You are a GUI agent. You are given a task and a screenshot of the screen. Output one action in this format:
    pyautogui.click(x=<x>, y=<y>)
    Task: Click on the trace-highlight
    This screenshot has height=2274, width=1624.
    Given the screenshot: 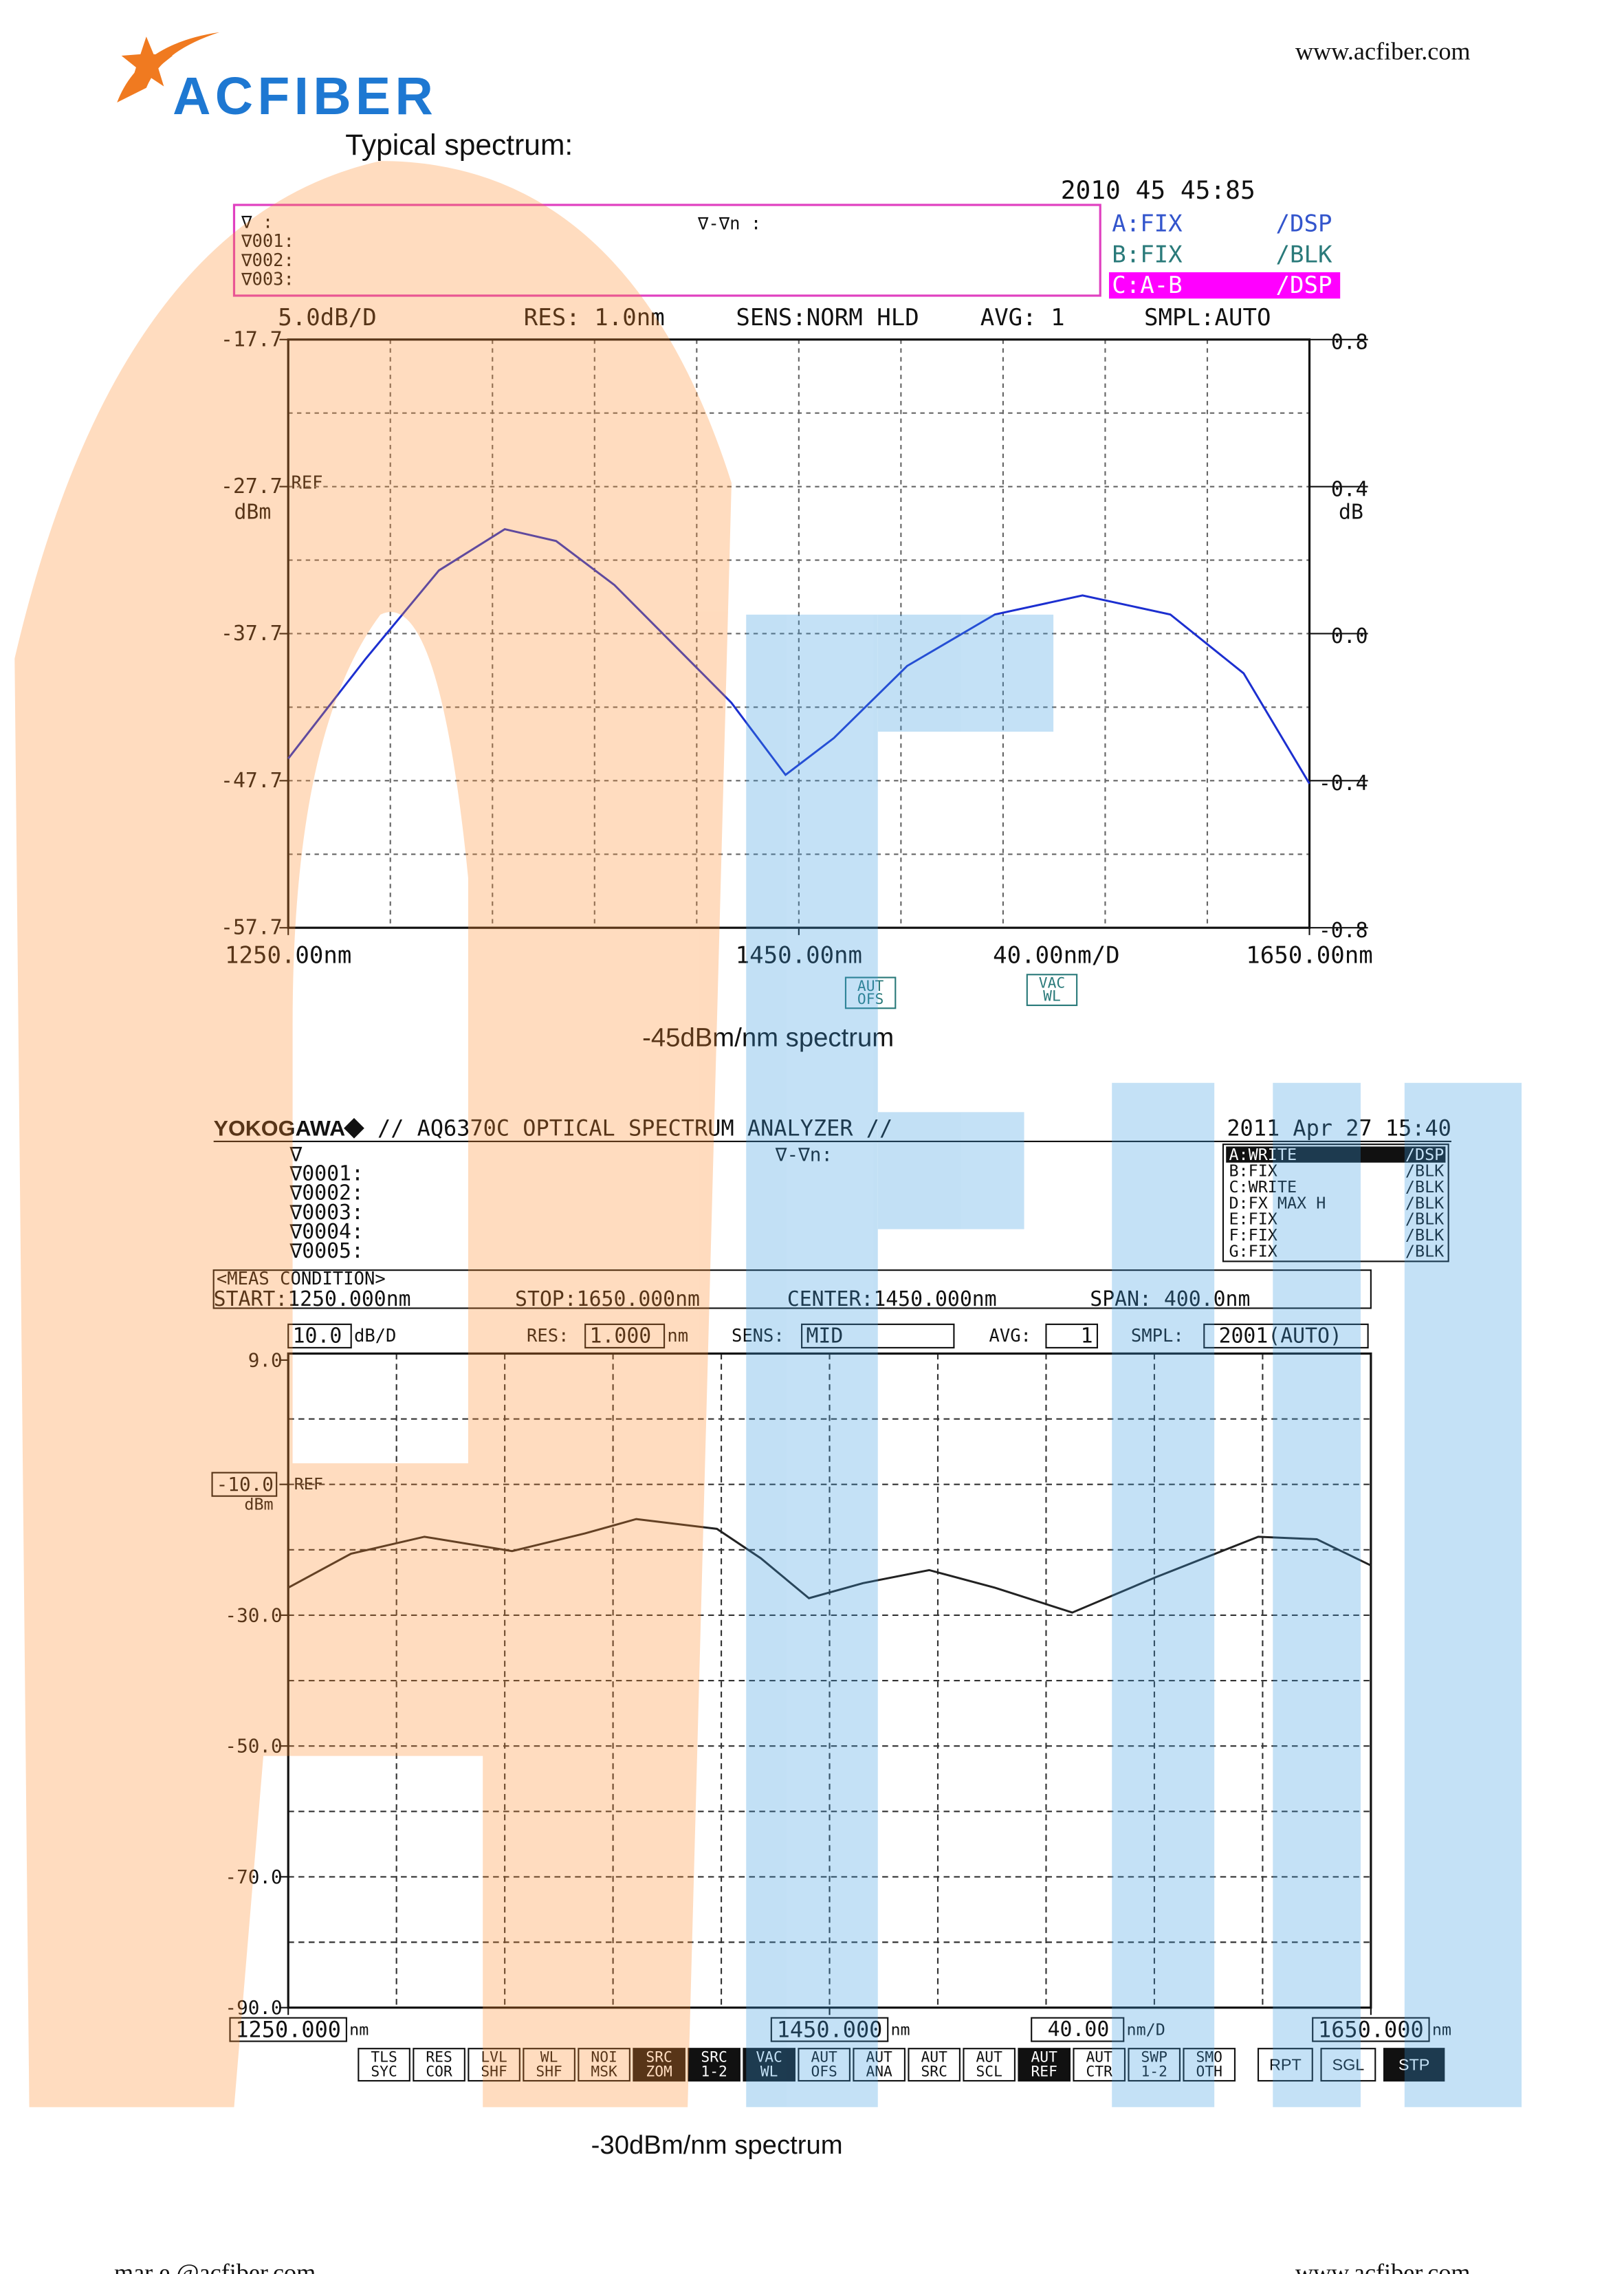 What is the action you would take?
    pyautogui.click(x=1224, y=285)
    